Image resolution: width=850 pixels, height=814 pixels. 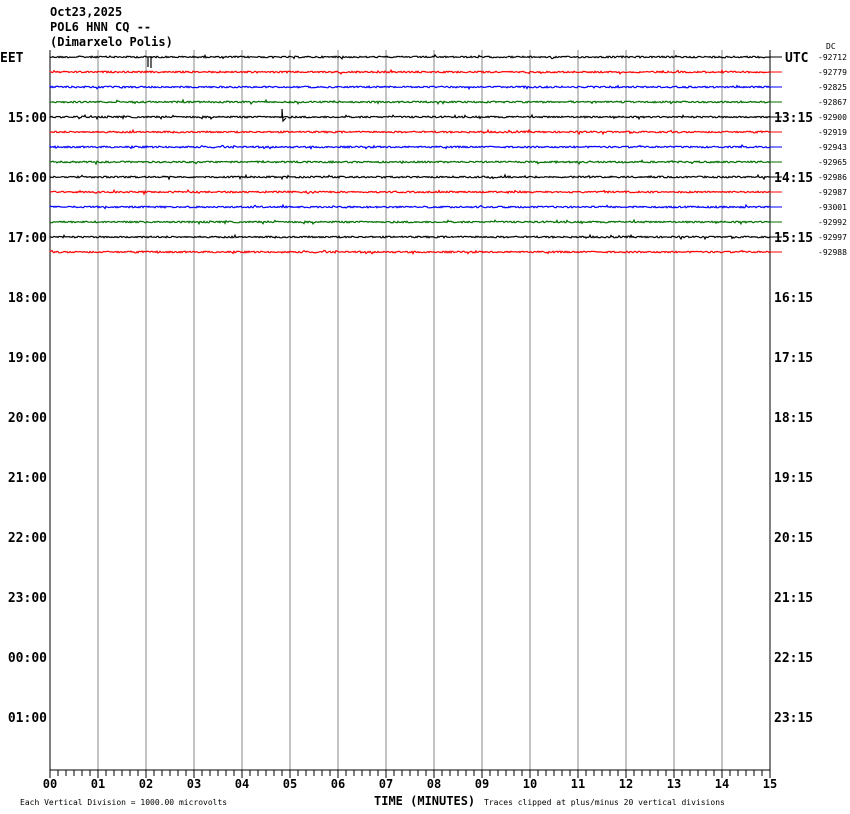 I want to click on left-hour-label: 00:00, so click(x=27, y=658).